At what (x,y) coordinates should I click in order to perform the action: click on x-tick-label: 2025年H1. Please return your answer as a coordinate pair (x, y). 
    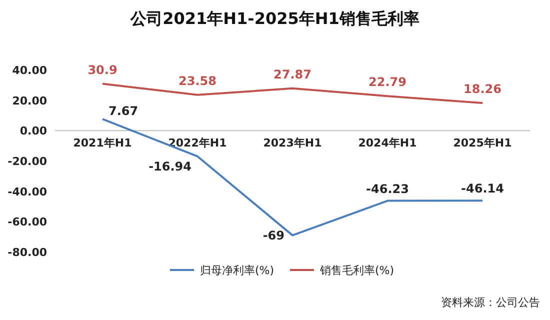
    Looking at the image, I should click on (482, 143).